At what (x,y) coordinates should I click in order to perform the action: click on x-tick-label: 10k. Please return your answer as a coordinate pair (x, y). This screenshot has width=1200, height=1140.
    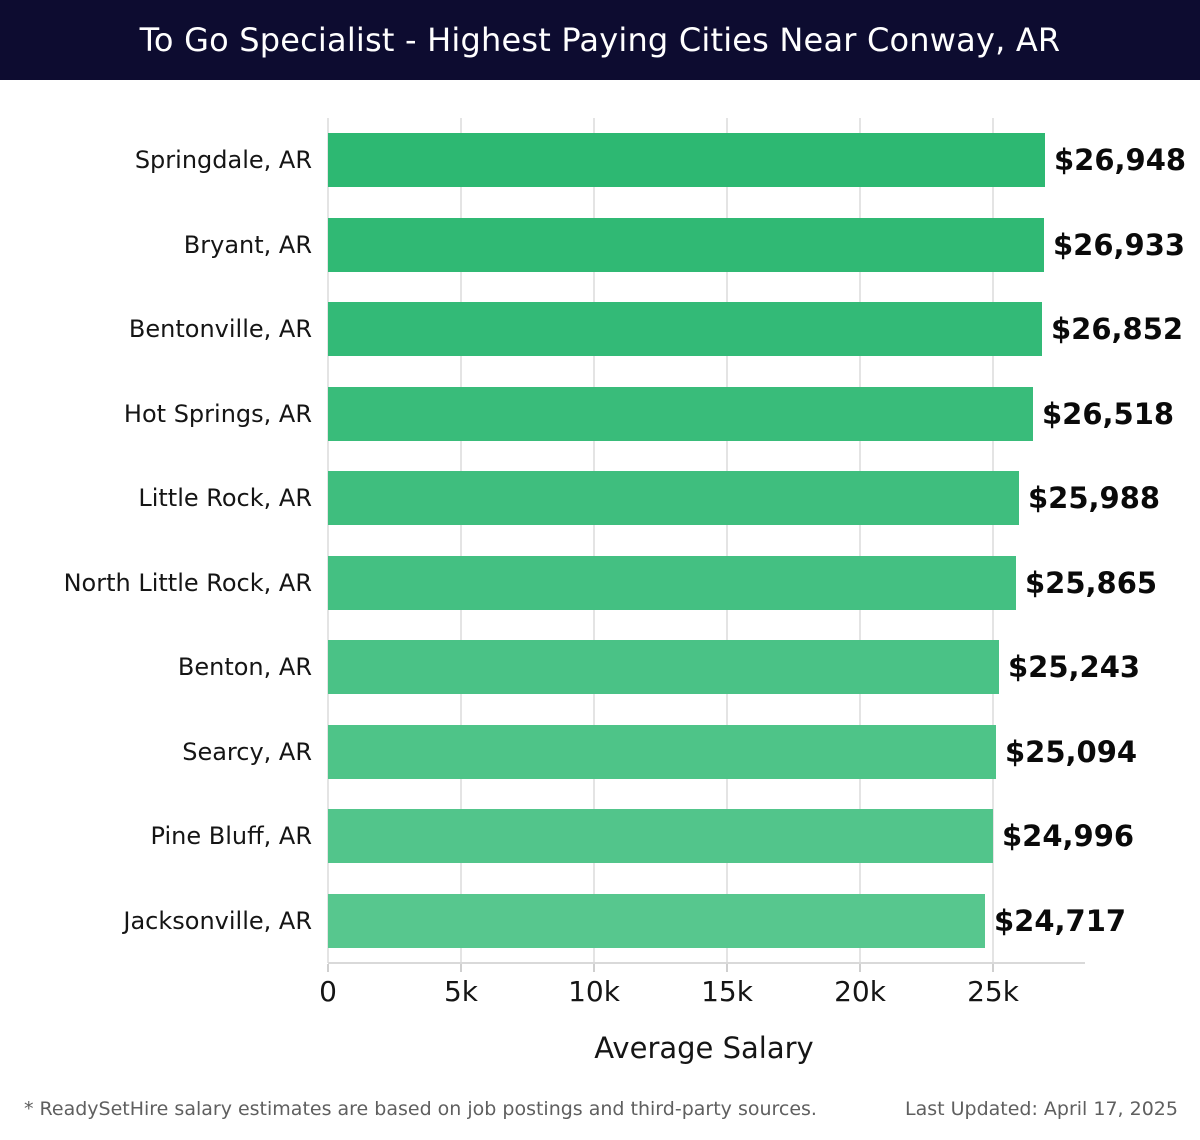
    Looking at the image, I should click on (594, 991).